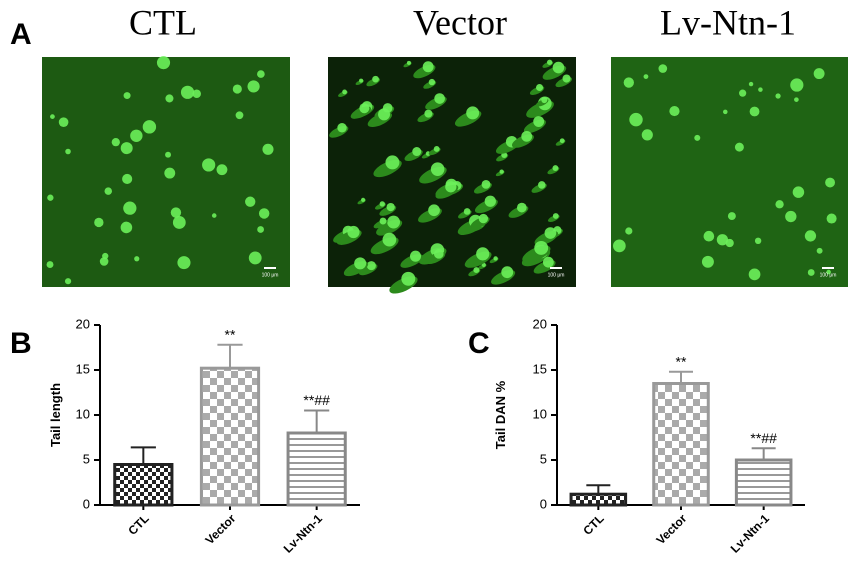  Describe the element at coordinates (83, 413) in the screenshot. I see `y-tick-label: 10` at that location.